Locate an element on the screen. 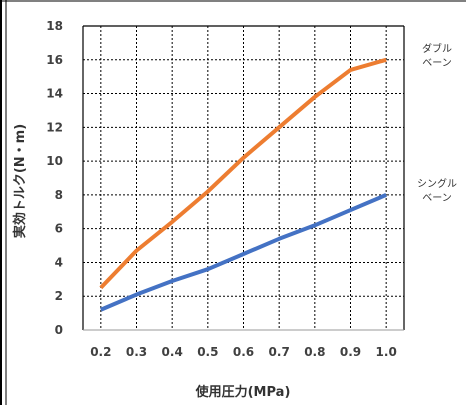 The image size is (466, 405). y-tick-label: 0 is located at coordinates (59, 330).